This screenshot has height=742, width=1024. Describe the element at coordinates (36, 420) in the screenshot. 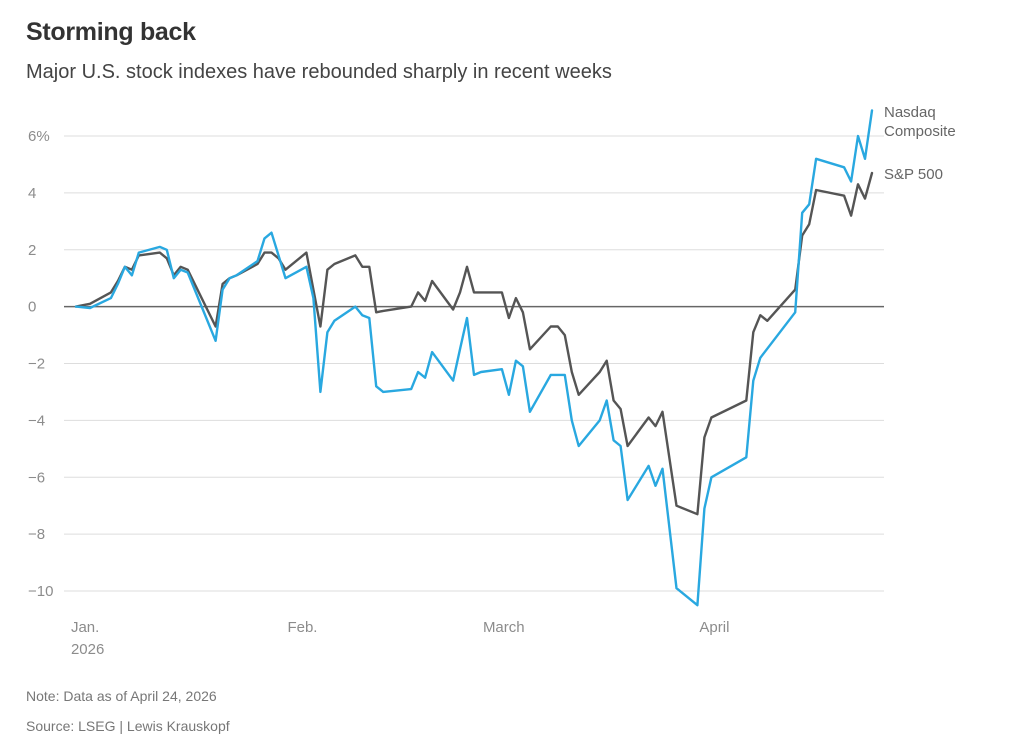

I see `y-tick-label: −4` at that location.